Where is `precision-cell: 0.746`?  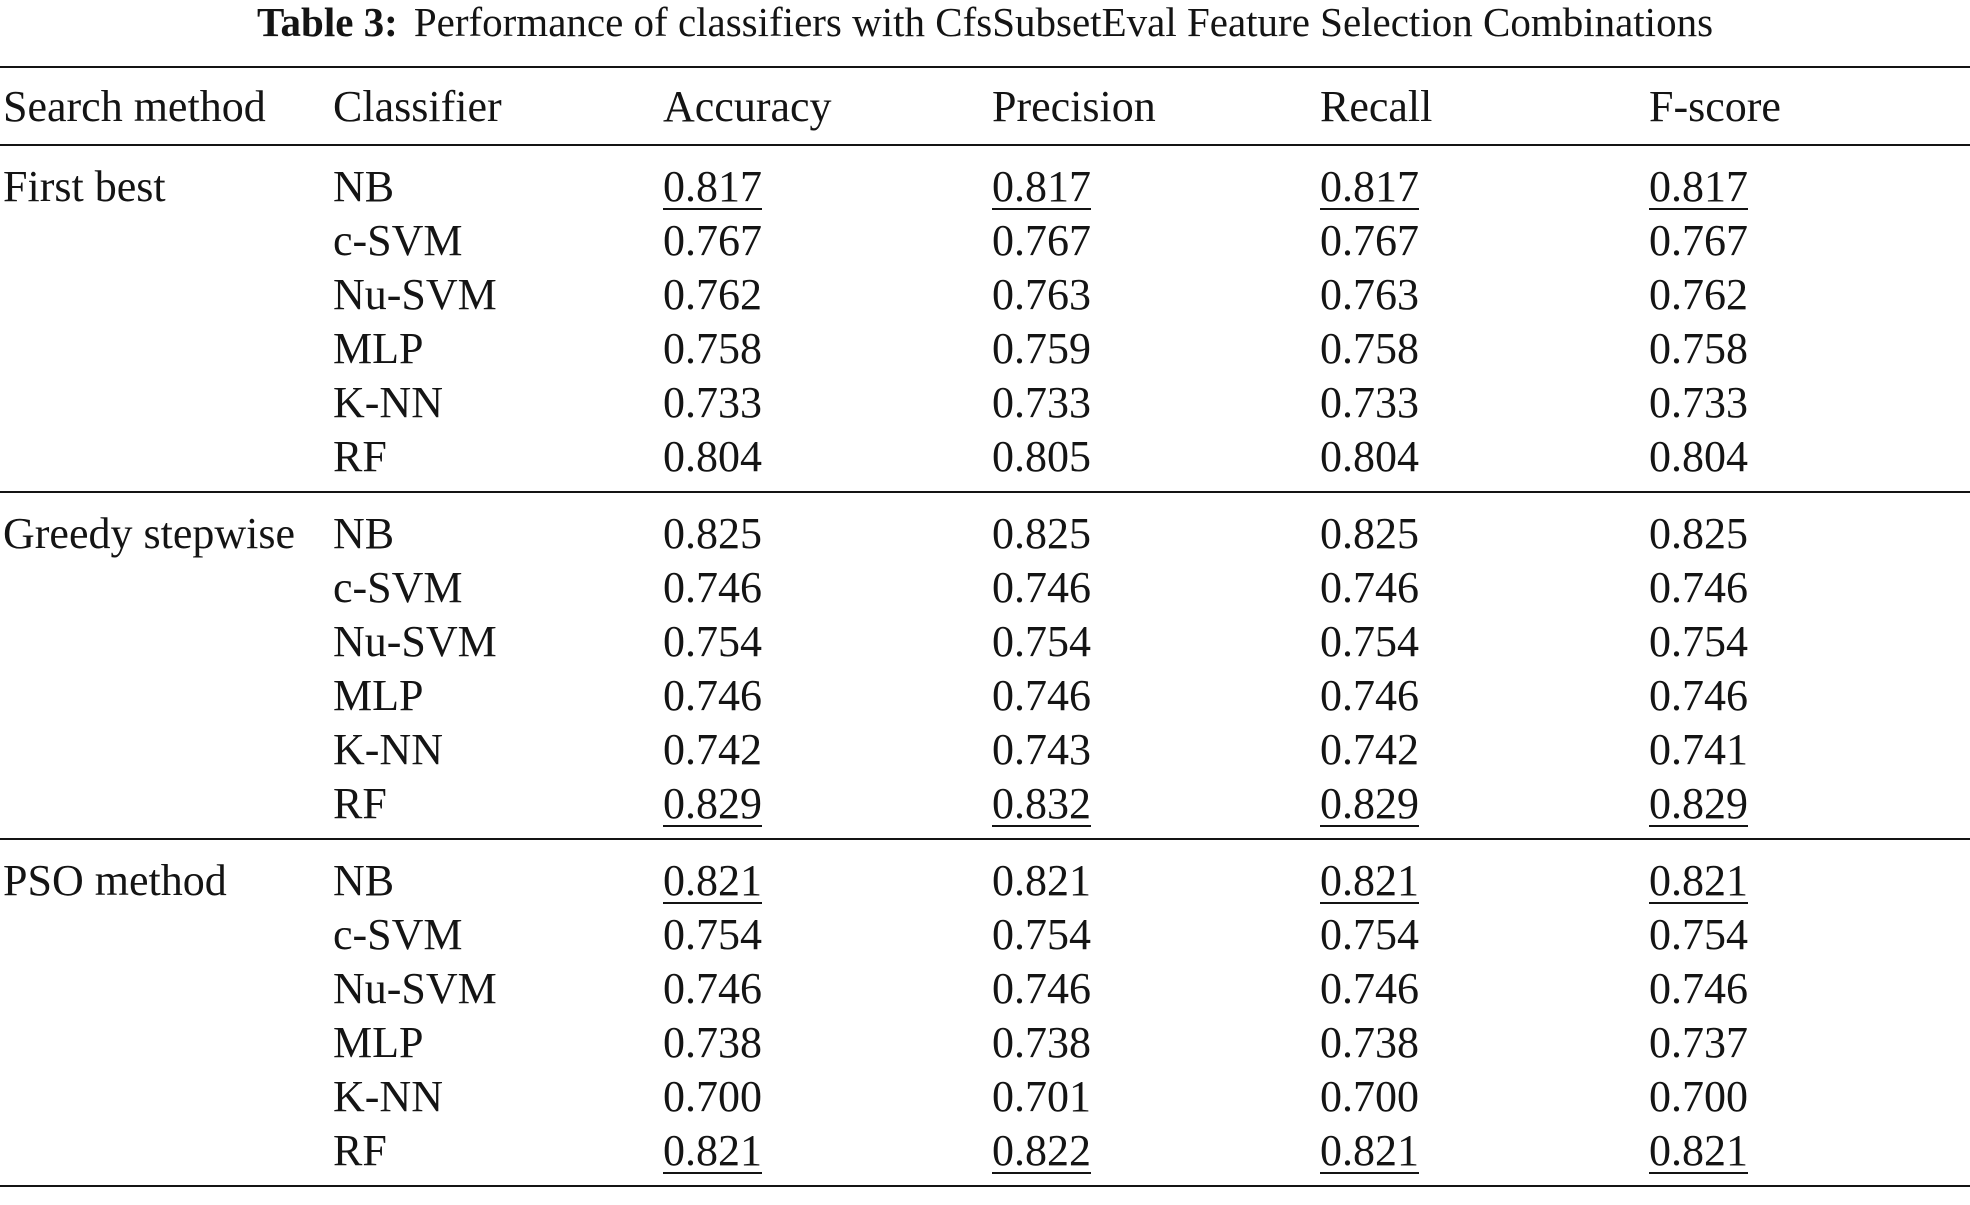
precision-cell: 0.746 is located at coordinates (1156, 989).